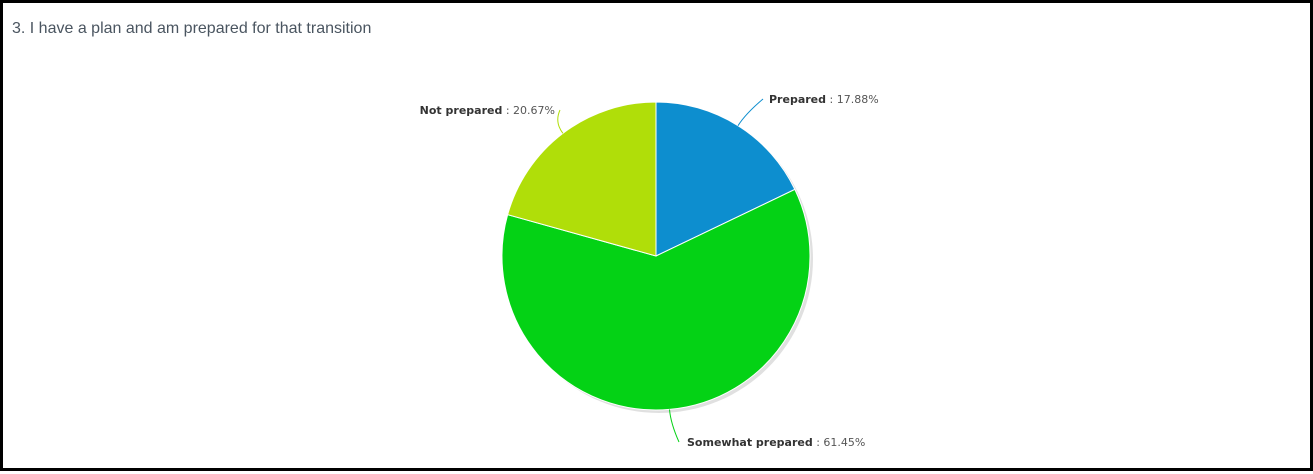 The image size is (1313, 474). I want to click on pie-slice-somewhat-prepared, so click(656, 299).